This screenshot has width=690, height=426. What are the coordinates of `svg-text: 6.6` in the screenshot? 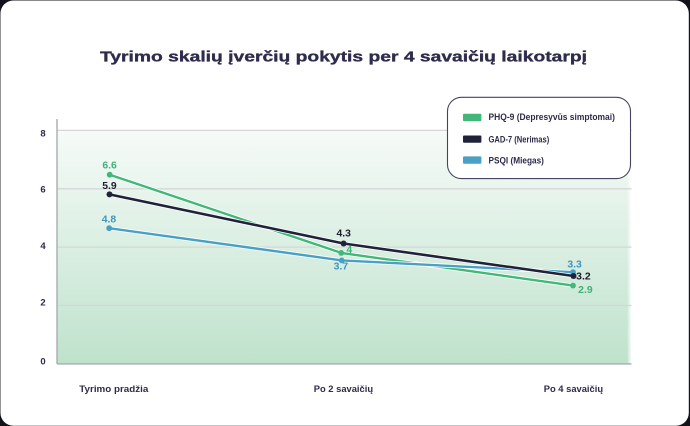 It's located at (109, 166).